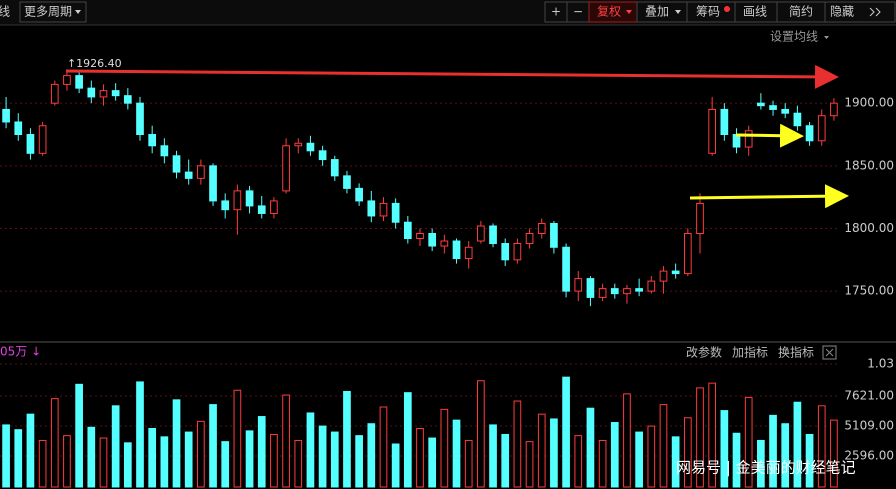 The image size is (896, 489). What do you see at coordinates (750, 352) in the screenshot?
I see `panel-button: 加指标` at bounding box center [750, 352].